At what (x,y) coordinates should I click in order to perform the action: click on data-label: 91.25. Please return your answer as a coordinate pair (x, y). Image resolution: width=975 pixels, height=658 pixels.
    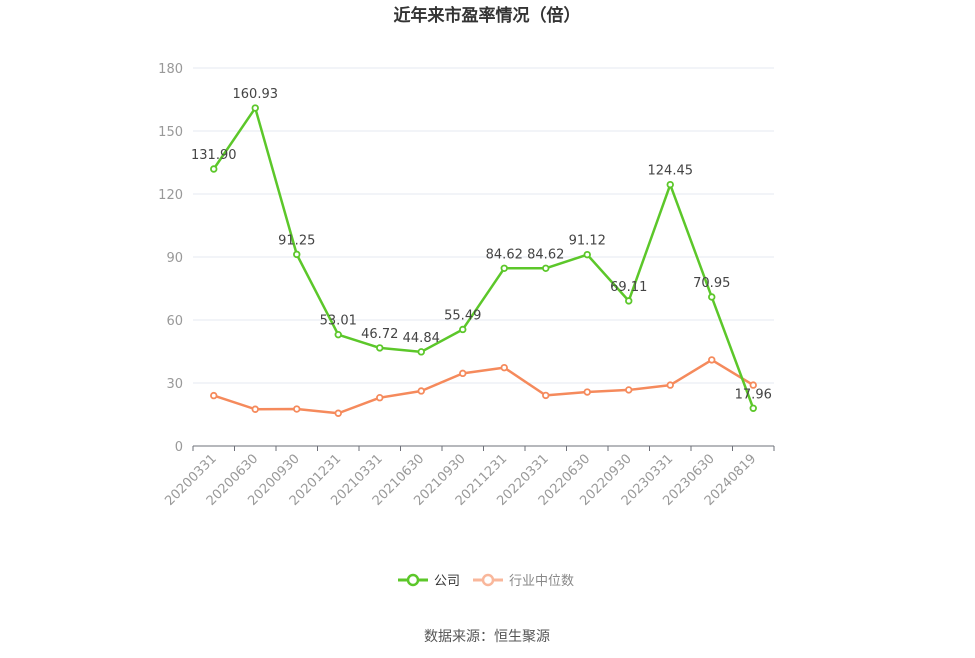
    Looking at the image, I should click on (296, 240).